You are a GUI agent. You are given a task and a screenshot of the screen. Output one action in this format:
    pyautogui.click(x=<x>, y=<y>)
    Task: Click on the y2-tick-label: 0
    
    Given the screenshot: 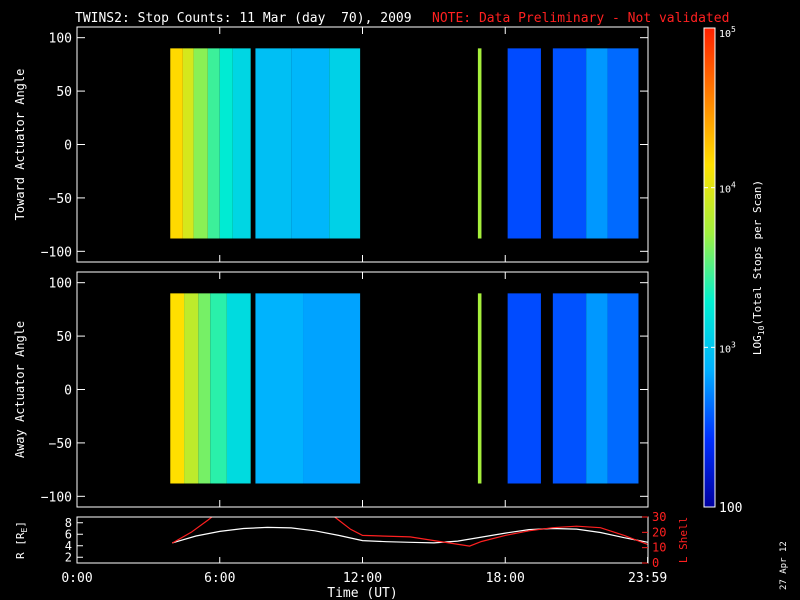 What is the action you would take?
    pyautogui.click(x=655, y=563)
    